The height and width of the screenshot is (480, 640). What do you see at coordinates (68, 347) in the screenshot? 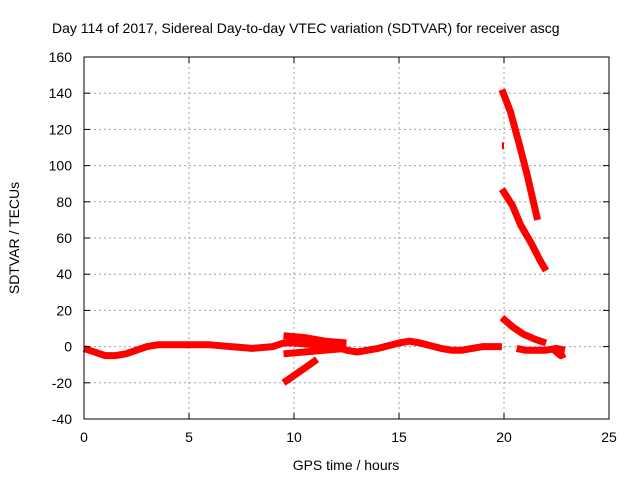
I see `y-tick-label: 0` at bounding box center [68, 347].